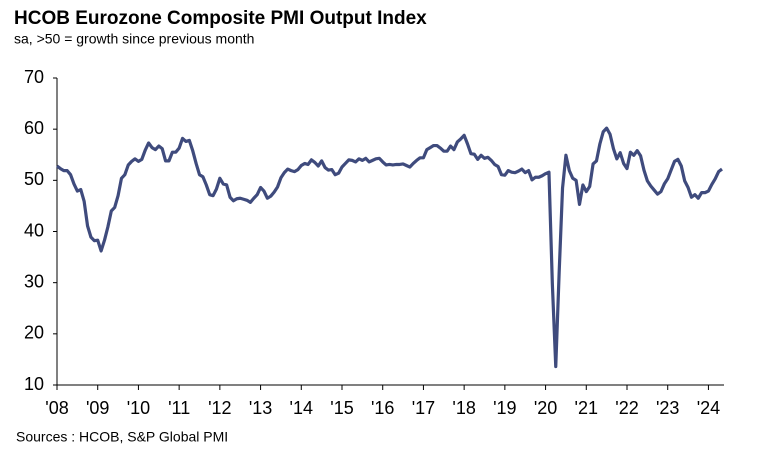 Image resolution: width=763 pixels, height=462 pixels. Describe the element at coordinates (301, 408) in the screenshot. I see `x-tick-label: '14` at that location.